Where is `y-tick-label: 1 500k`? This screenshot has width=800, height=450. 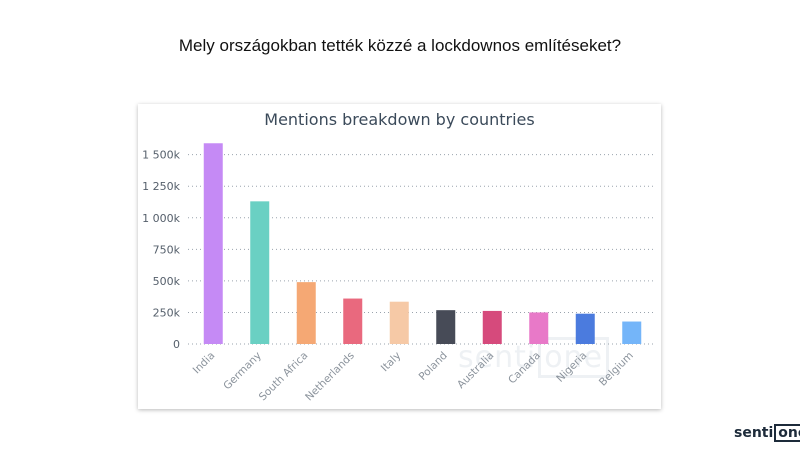 y-tick-label: 1 500k is located at coordinates (161, 155).